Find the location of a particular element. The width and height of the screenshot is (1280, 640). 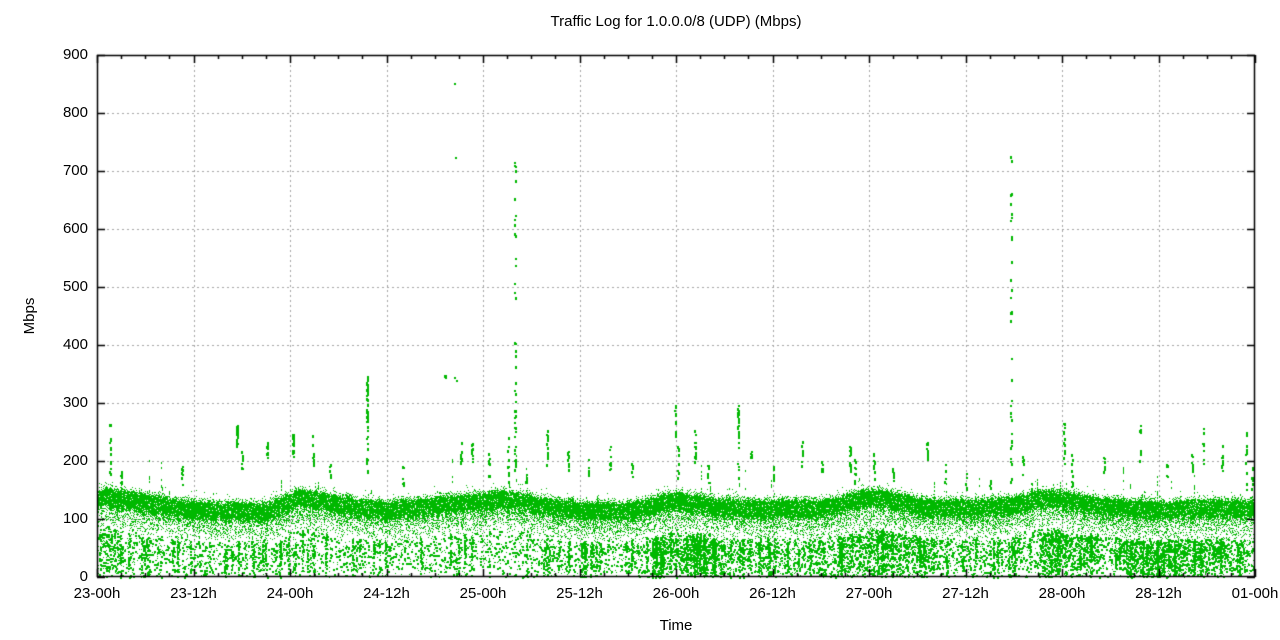

x-tick-label: 24-00h is located at coordinates (290, 593).